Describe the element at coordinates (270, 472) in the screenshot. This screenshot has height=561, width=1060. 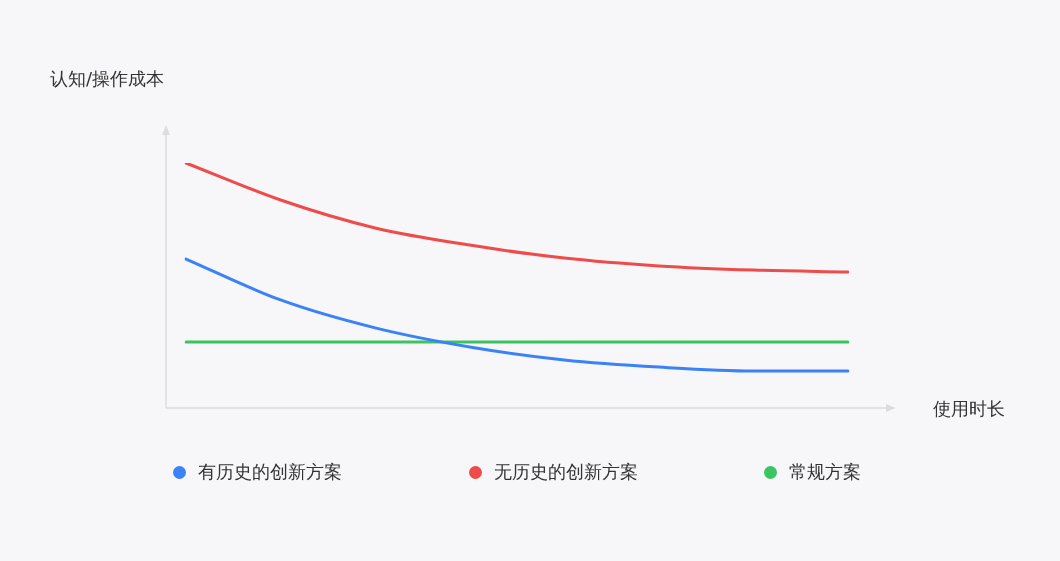
I see `legend-label: 有历史的创新方案` at that location.